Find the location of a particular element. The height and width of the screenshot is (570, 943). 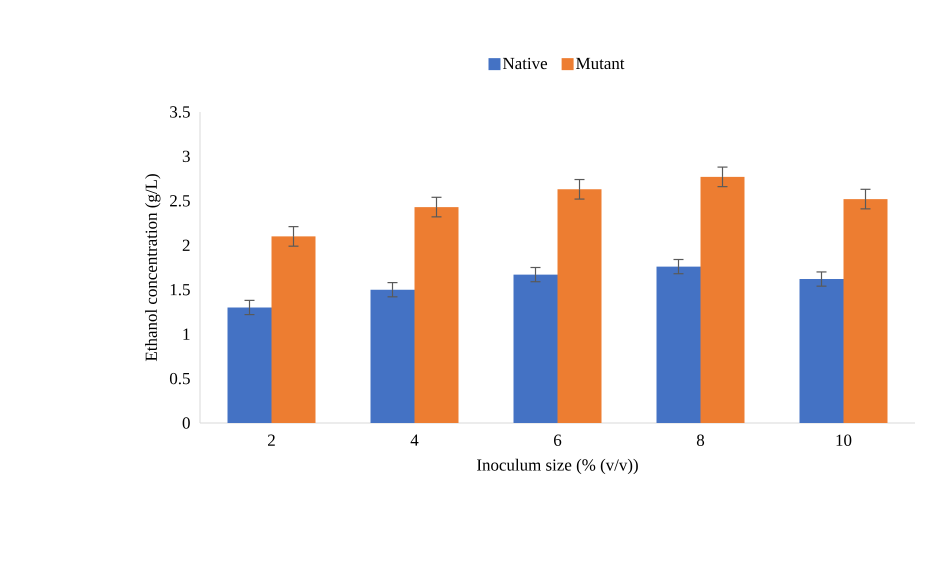

x-tick-label: 2 is located at coordinates (271, 440).